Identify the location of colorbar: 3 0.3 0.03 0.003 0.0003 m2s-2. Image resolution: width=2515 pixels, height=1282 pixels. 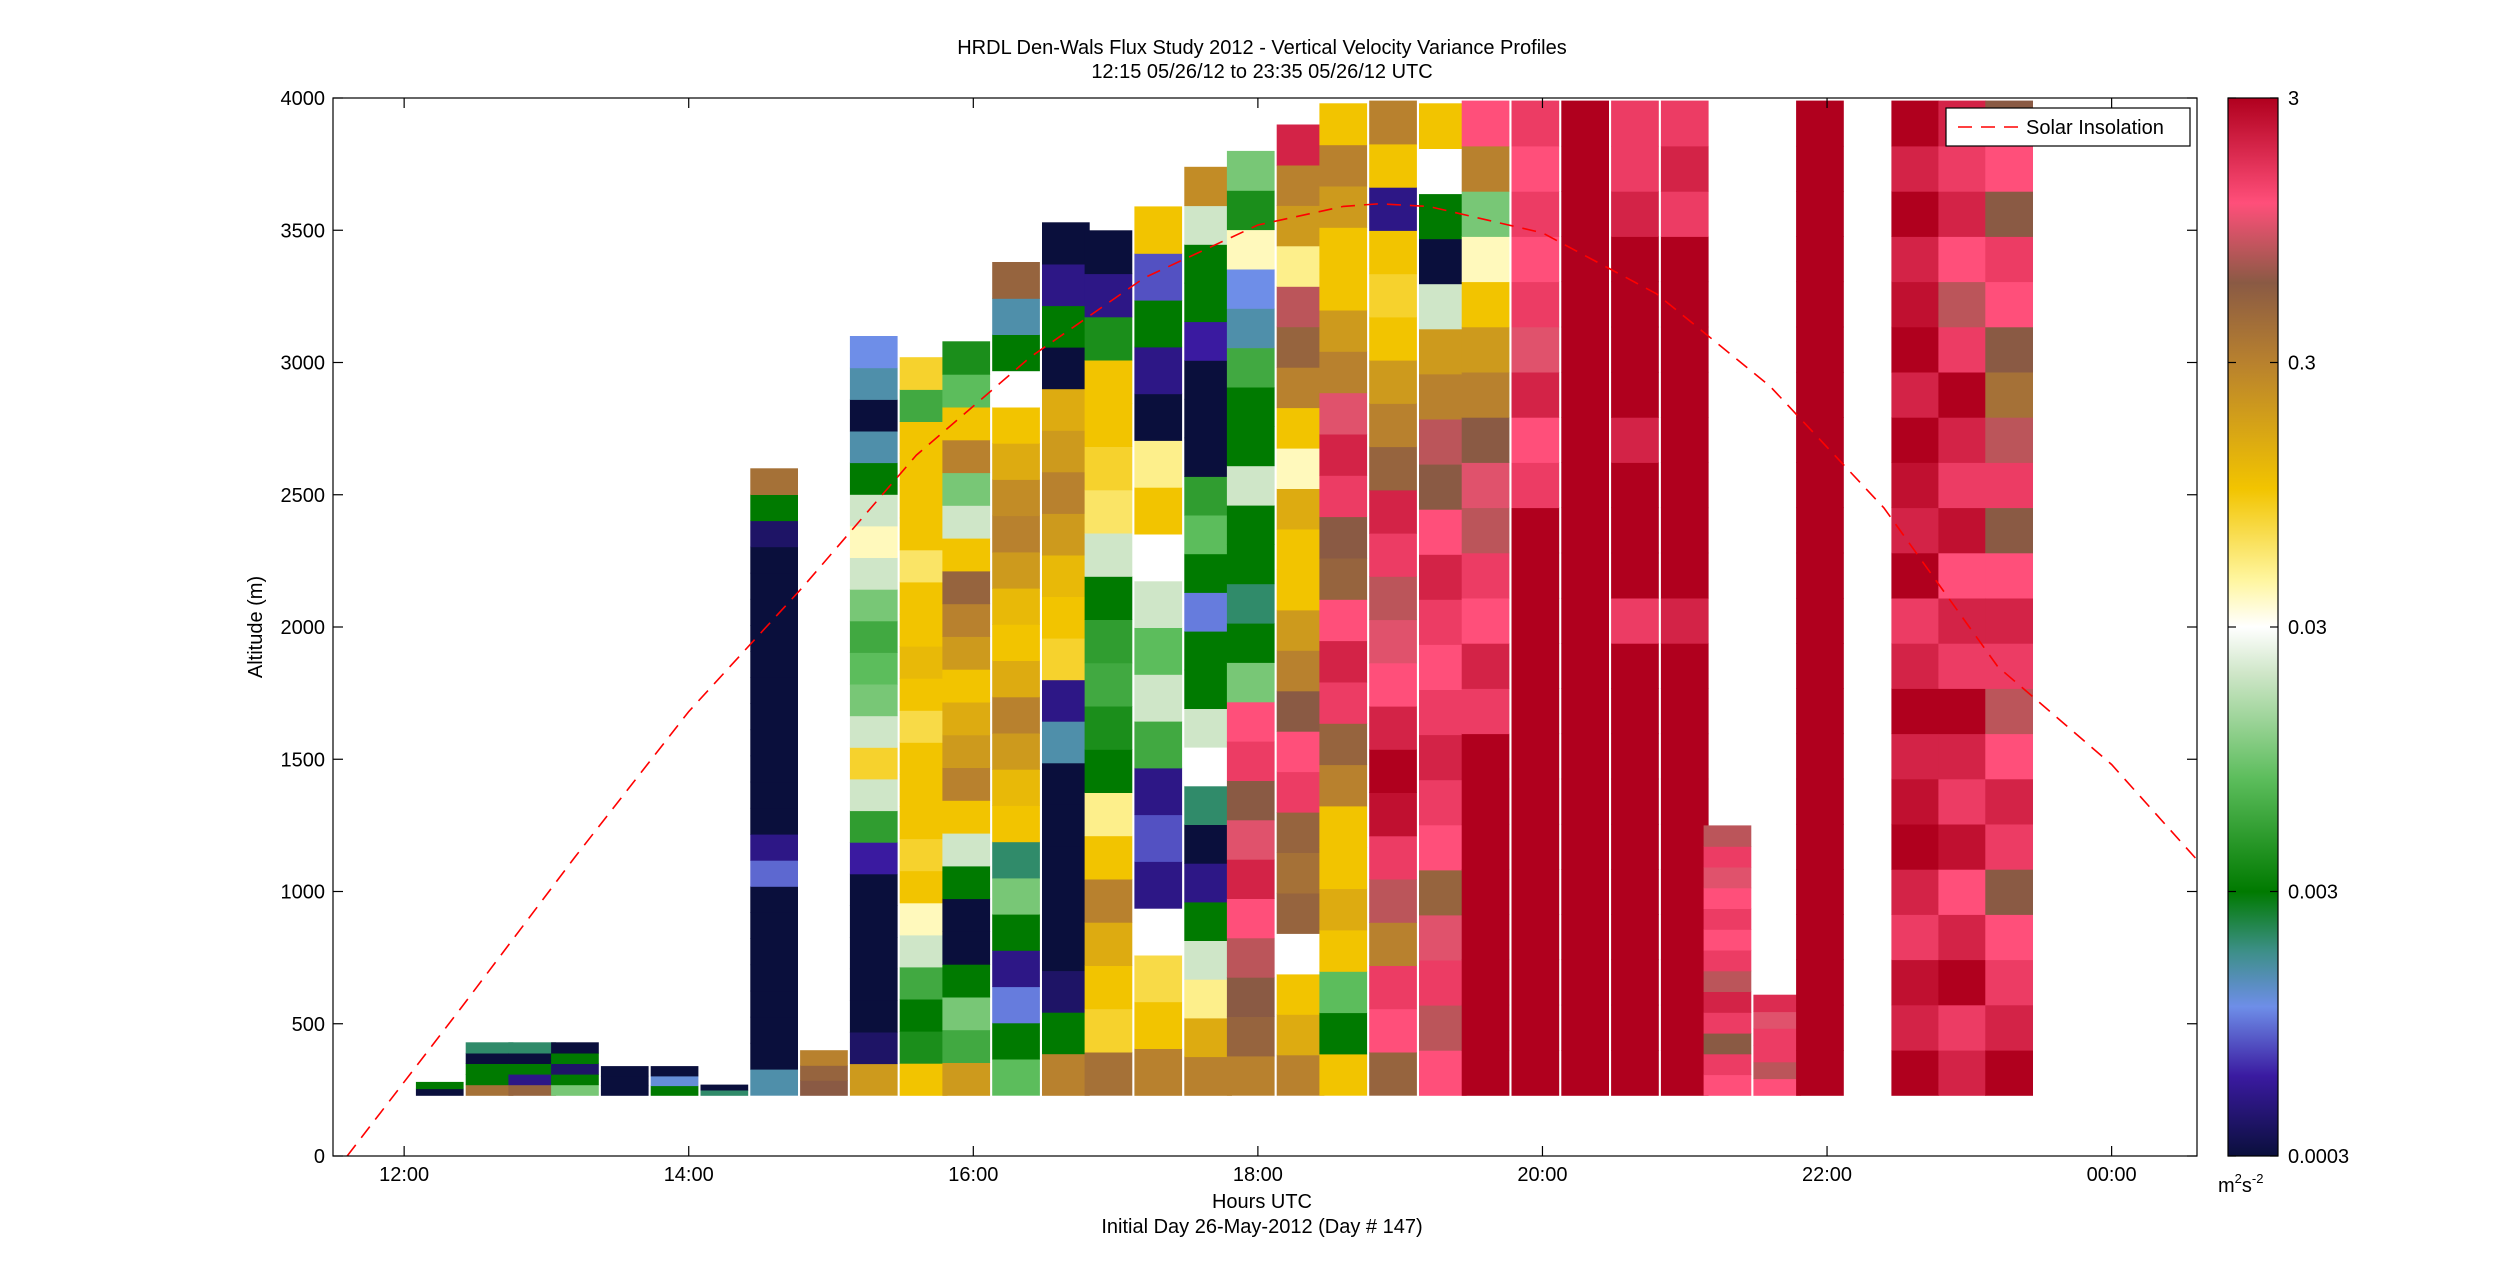
(2283, 642).